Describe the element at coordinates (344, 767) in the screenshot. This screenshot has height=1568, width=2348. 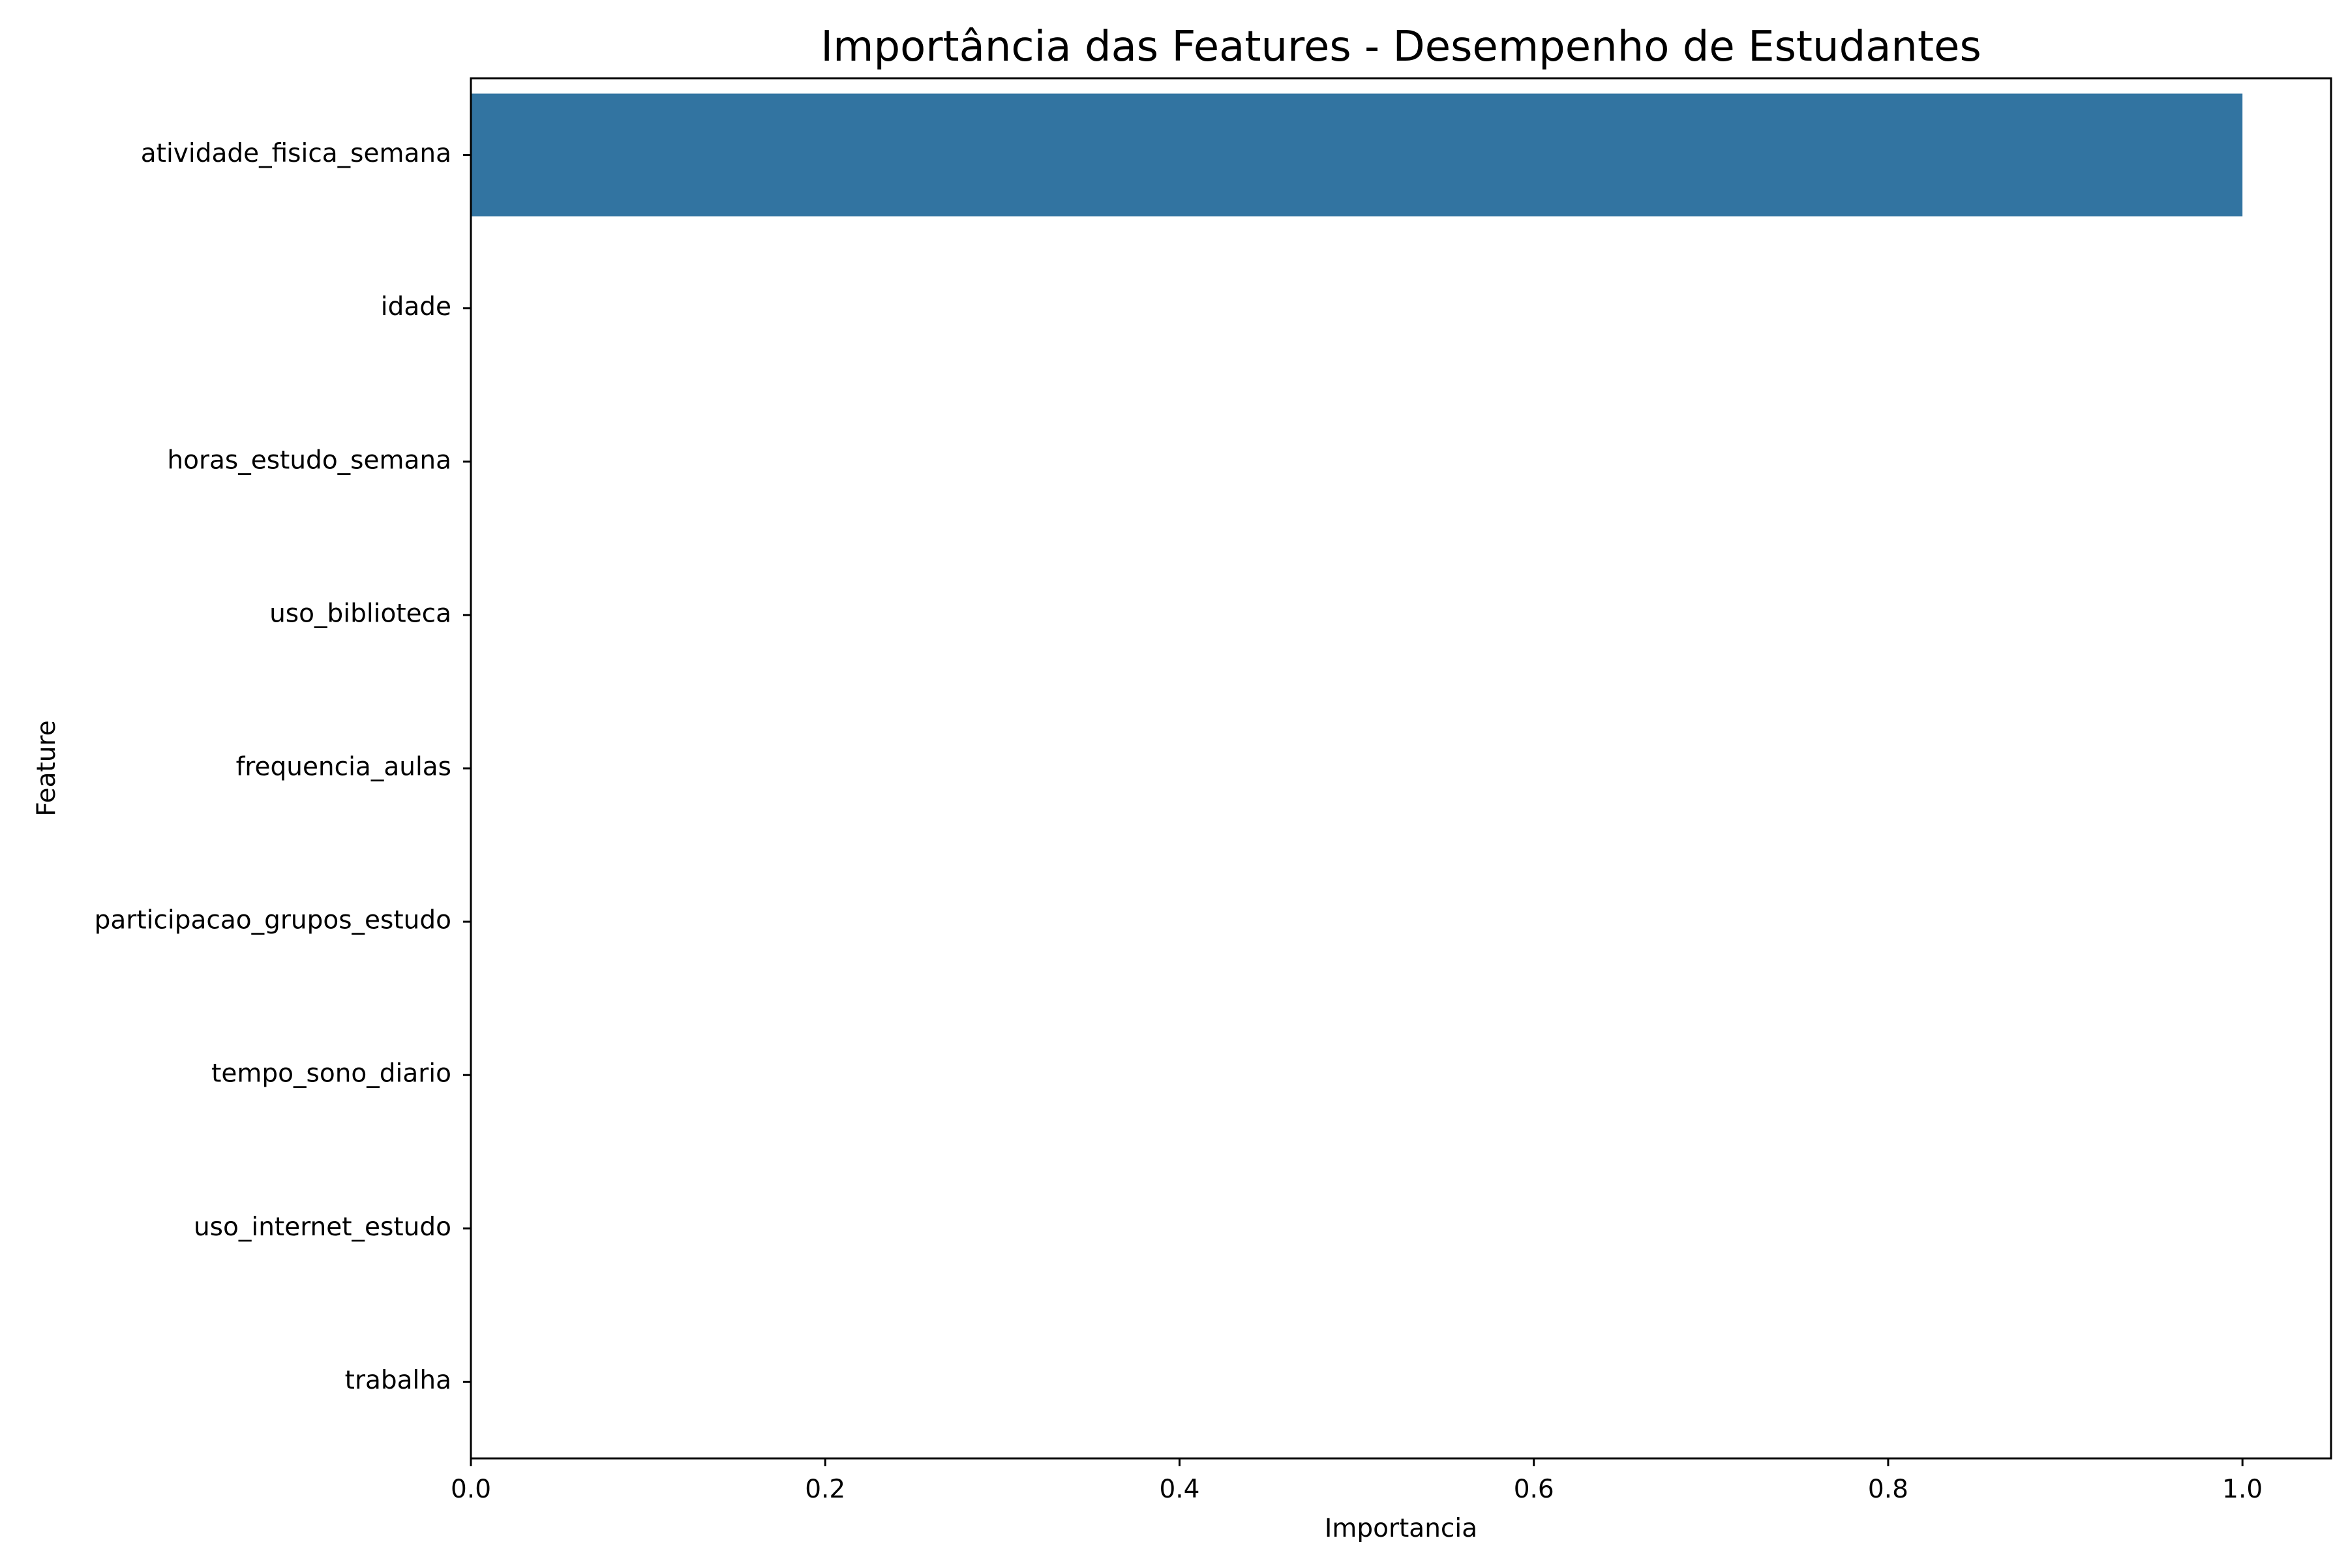
I see `y-tick-label: frequencia_aulas` at that location.